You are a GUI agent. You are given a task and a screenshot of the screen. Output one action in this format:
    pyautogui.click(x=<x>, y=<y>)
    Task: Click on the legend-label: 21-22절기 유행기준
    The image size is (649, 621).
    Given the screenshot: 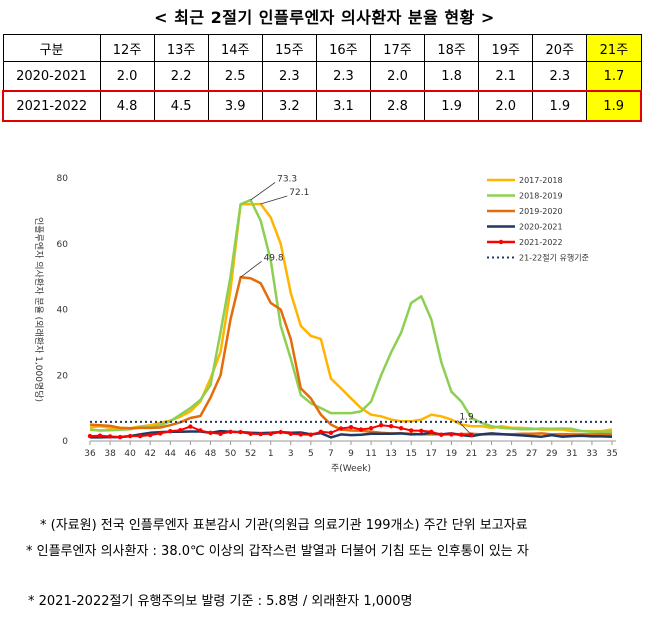 What is the action you would take?
    pyautogui.click(x=554, y=258)
    